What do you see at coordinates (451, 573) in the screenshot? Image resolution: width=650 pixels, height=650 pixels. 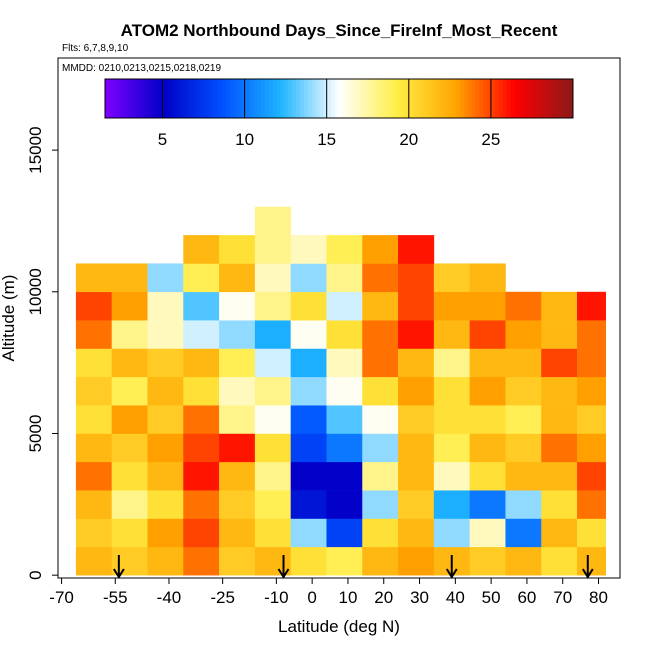 I see `flight-arrow-head` at bounding box center [451, 573].